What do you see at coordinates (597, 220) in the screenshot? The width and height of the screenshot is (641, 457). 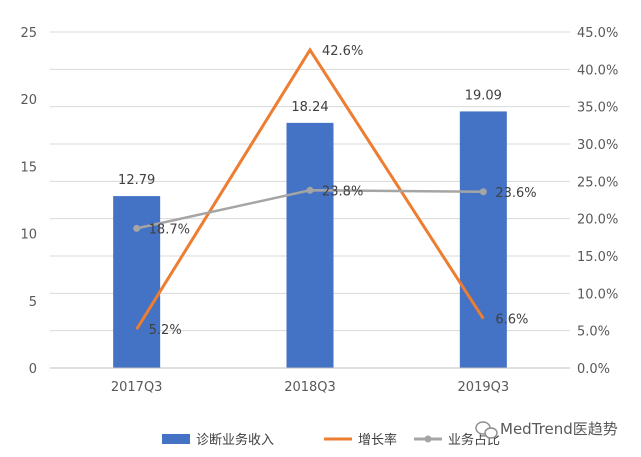 I see `y-right-tick-label: 20.0%` at bounding box center [597, 220].